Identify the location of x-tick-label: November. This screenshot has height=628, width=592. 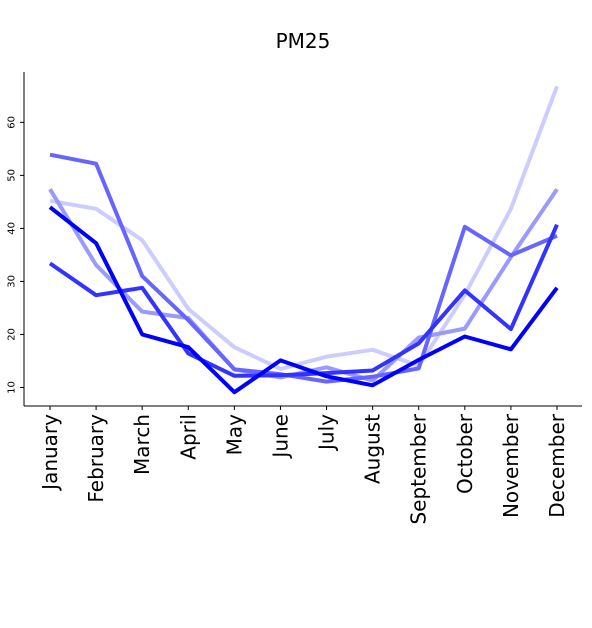
(511, 465).